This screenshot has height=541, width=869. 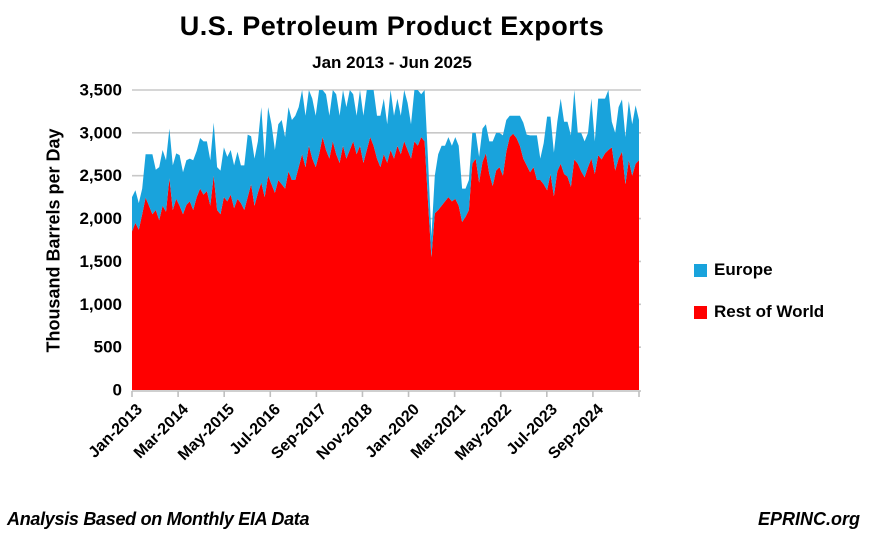 What do you see at coordinates (100, 218) in the screenshot?
I see `y-tick-label: 2,000` at bounding box center [100, 218].